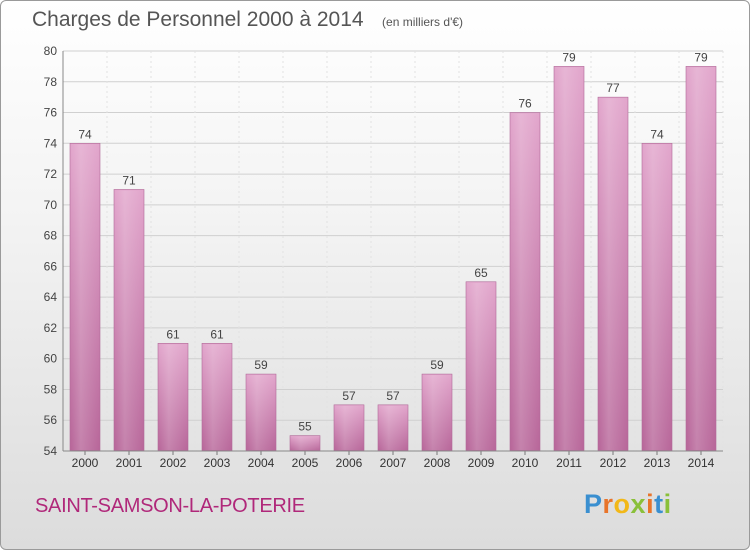 This screenshot has width=750, height=550. I want to click on x-tick-label: 2011, so click(569, 463).